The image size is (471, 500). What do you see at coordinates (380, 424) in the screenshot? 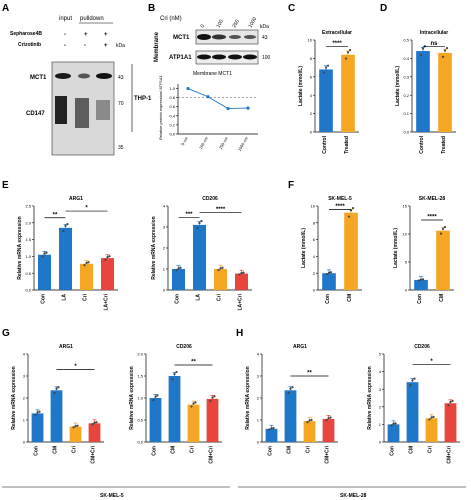
I see `h-cd206-chart-tick-label: 1` at bounding box center [380, 424].